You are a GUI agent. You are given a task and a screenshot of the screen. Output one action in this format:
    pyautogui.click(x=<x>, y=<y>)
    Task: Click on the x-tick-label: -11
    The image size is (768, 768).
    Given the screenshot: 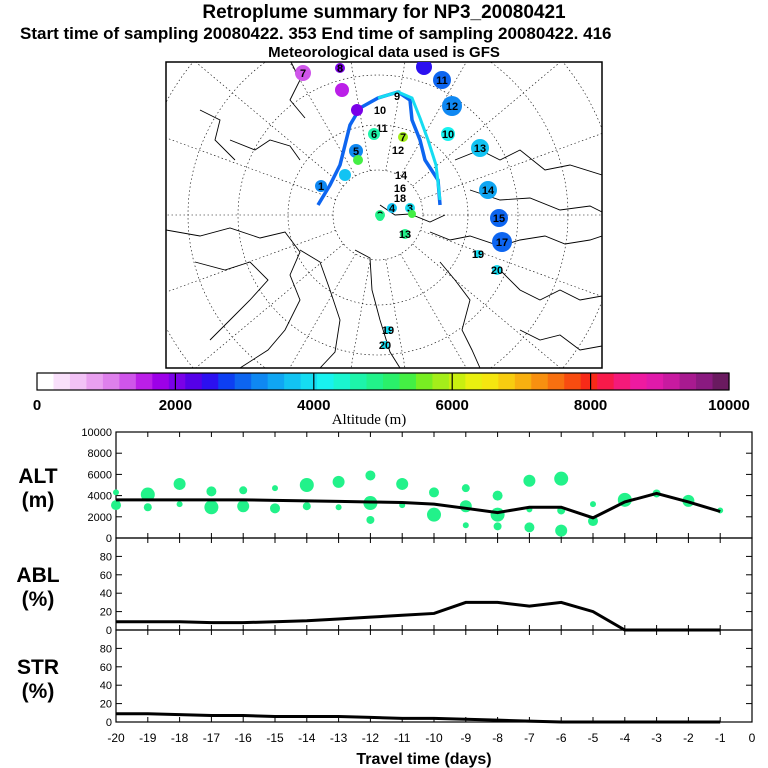 What is the action you would take?
    pyautogui.click(x=402, y=738)
    